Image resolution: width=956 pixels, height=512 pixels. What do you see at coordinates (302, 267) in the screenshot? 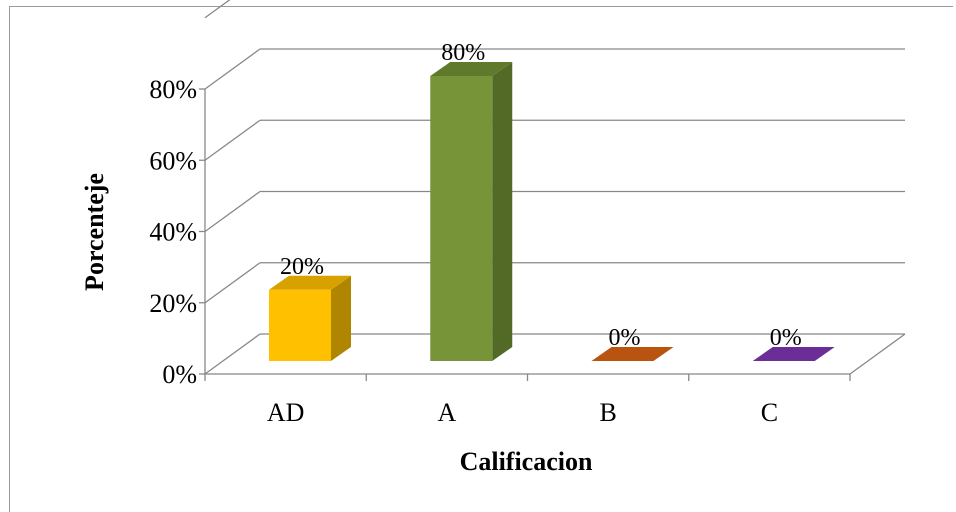
I see `data-label: 20%` at bounding box center [302, 267].